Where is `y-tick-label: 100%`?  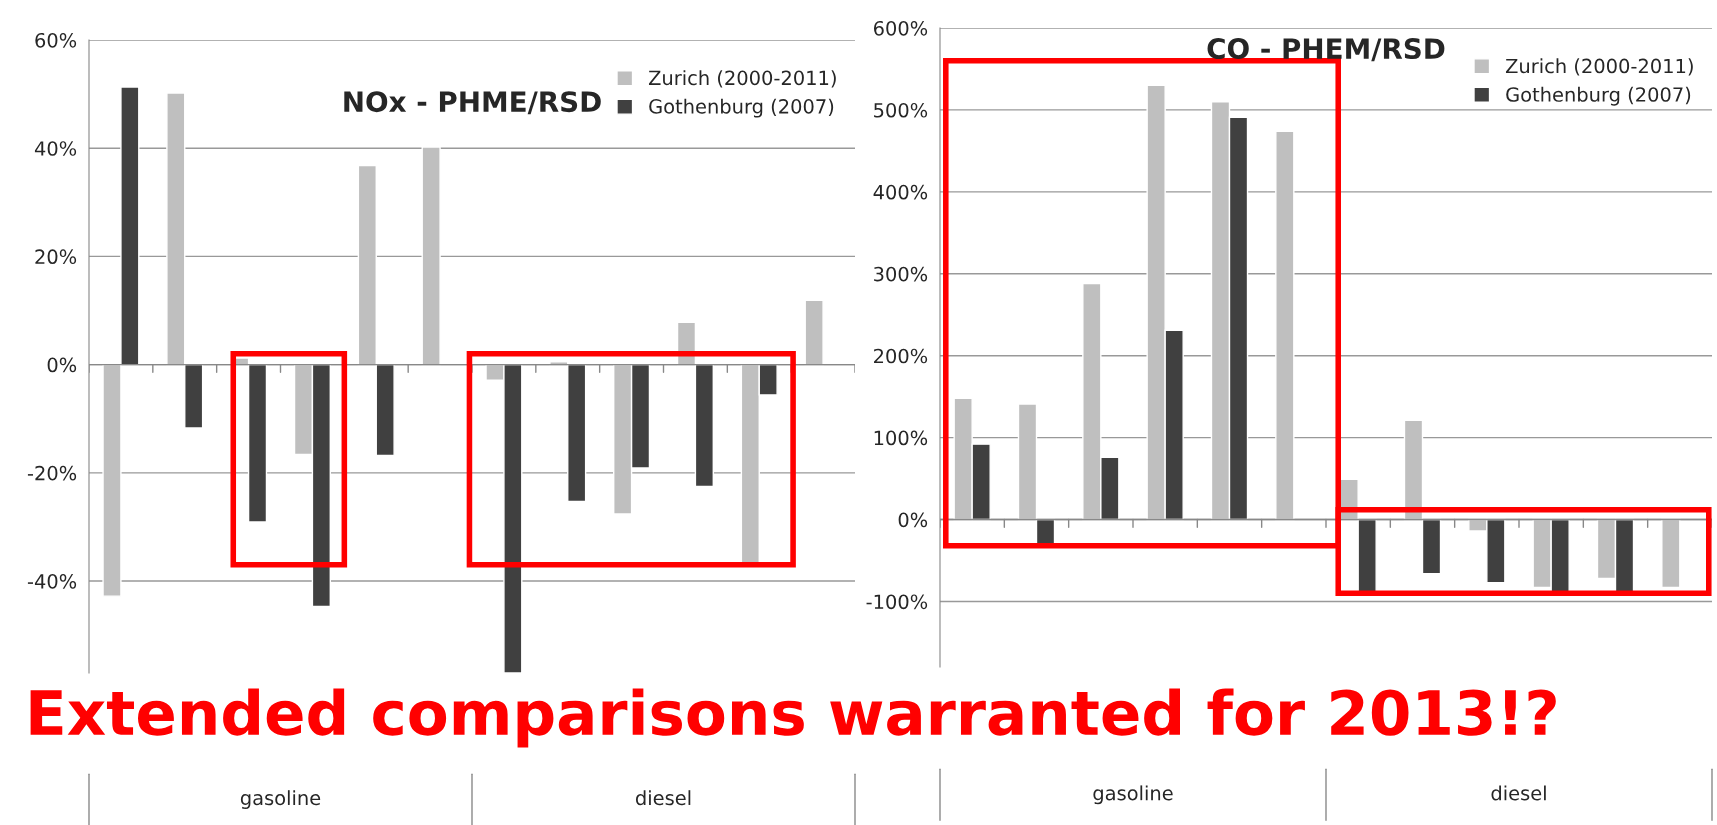
y-tick-label: 100% is located at coordinates (901, 438).